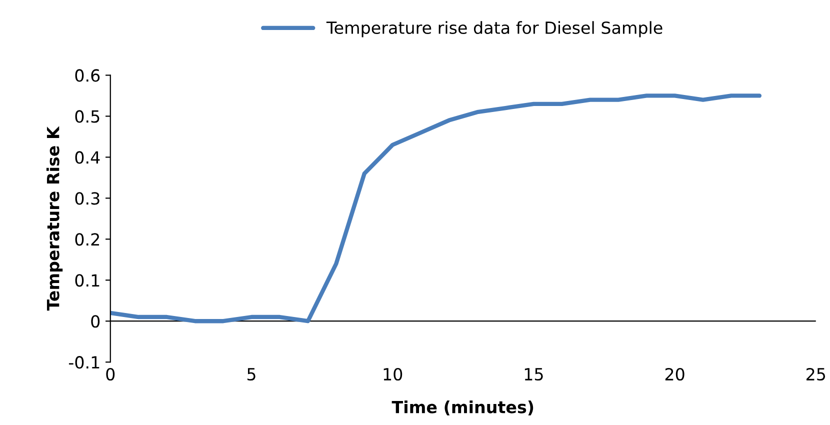  Describe the element at coordinates (87, 239) in the screenshot. I see `y-tick-label: 0.2` at that location.